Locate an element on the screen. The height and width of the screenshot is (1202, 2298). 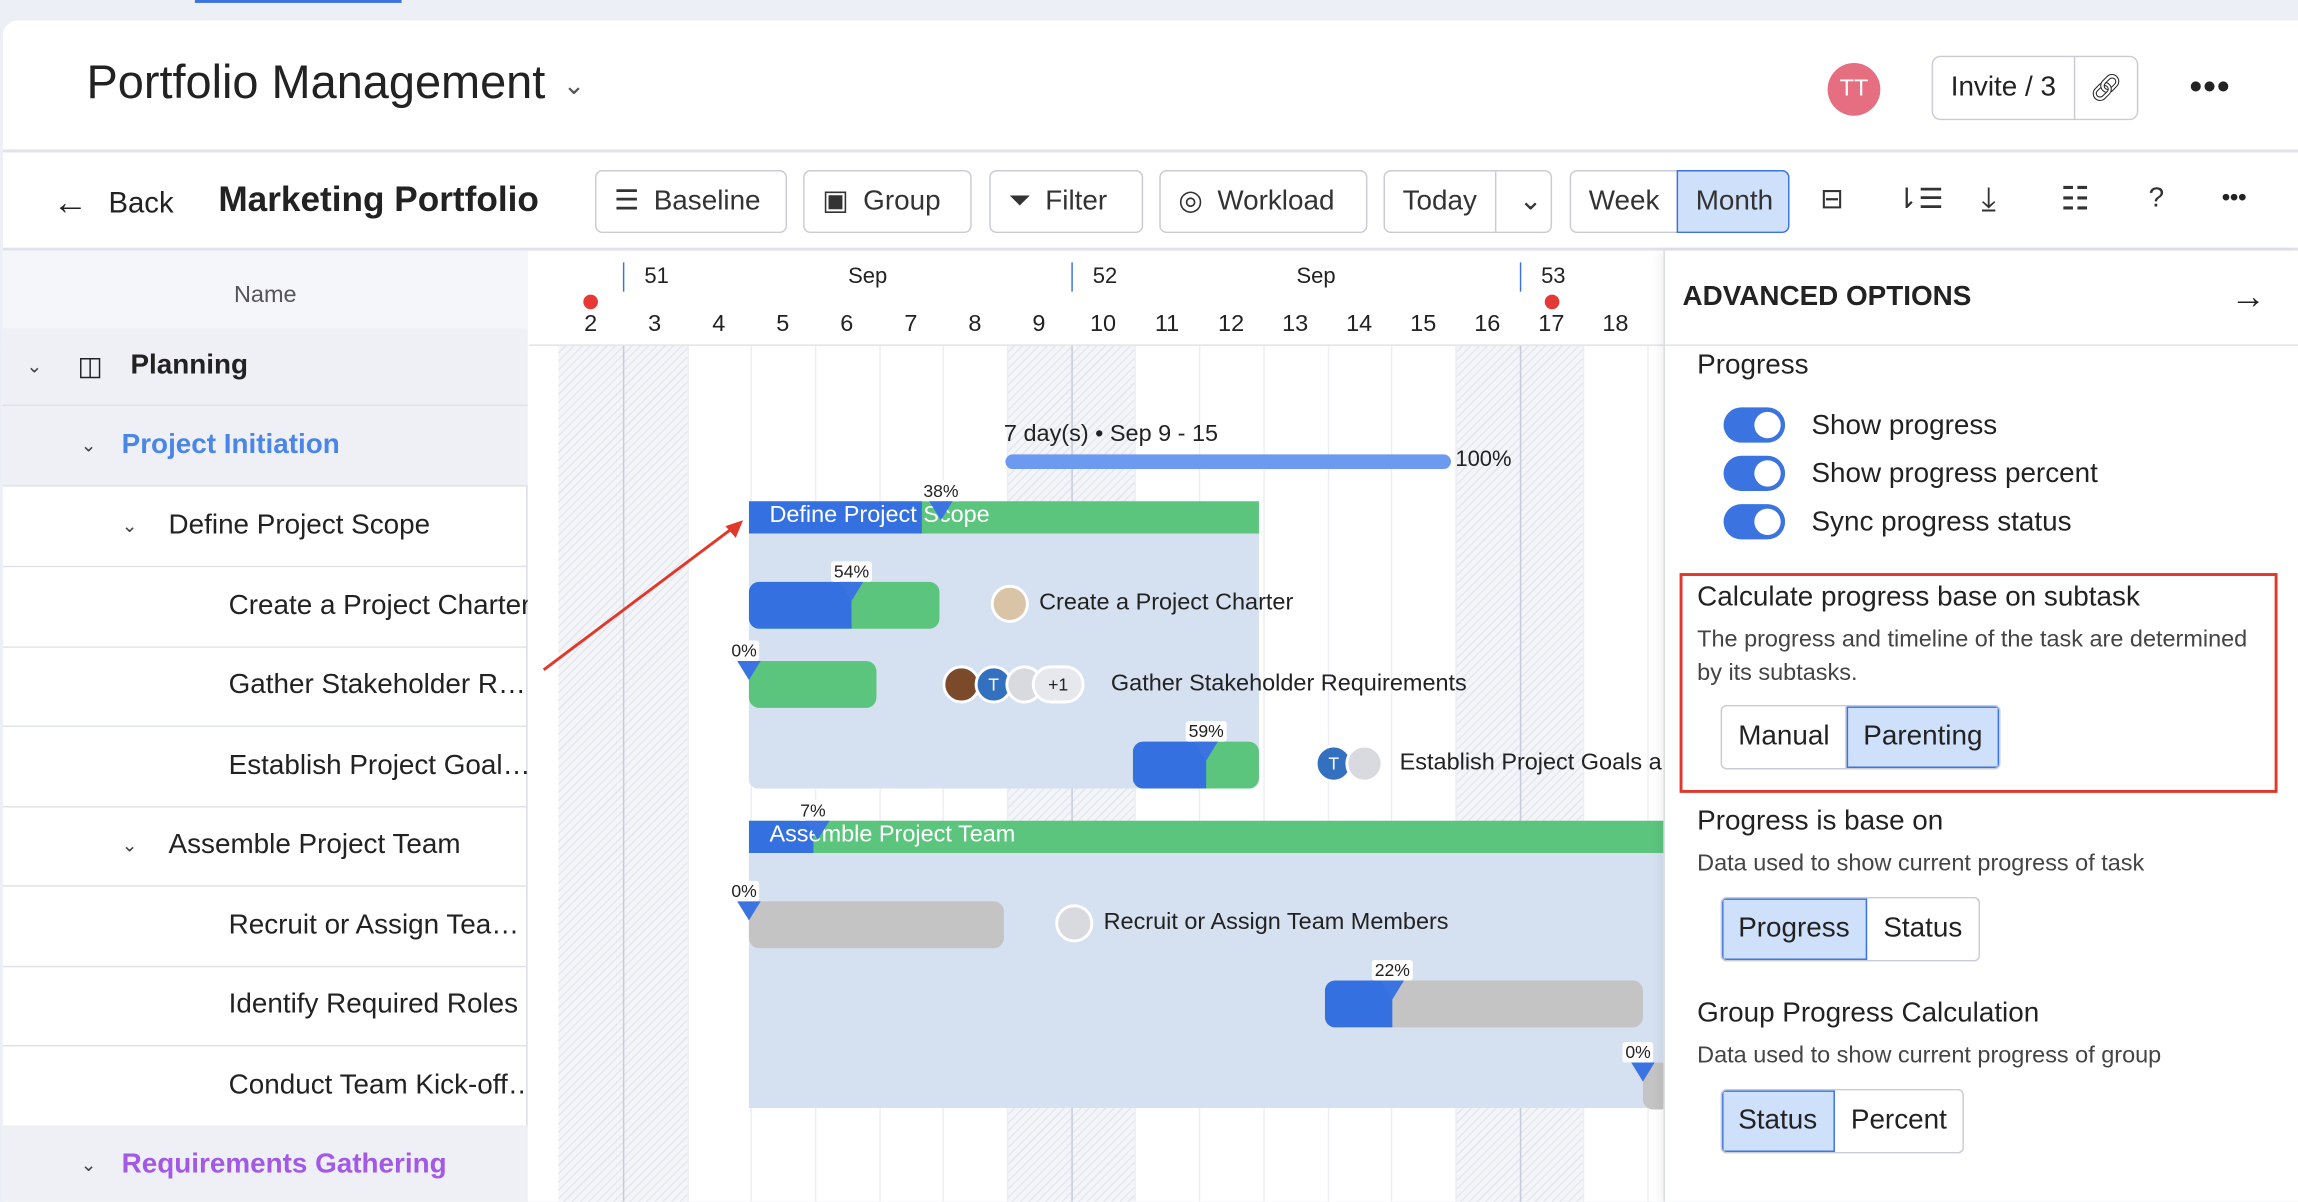
tree-row-project-initiation: ⌄ Project Initiation is located at coordinates (265, 446).